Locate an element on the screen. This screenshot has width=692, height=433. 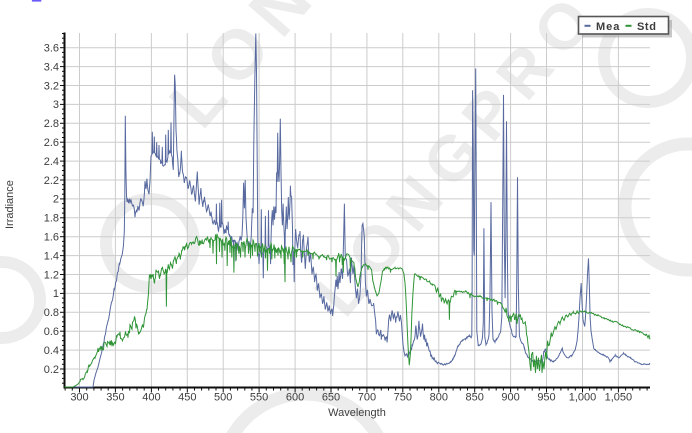
svg-text: 1,000 is located at coordinates (583, 398).